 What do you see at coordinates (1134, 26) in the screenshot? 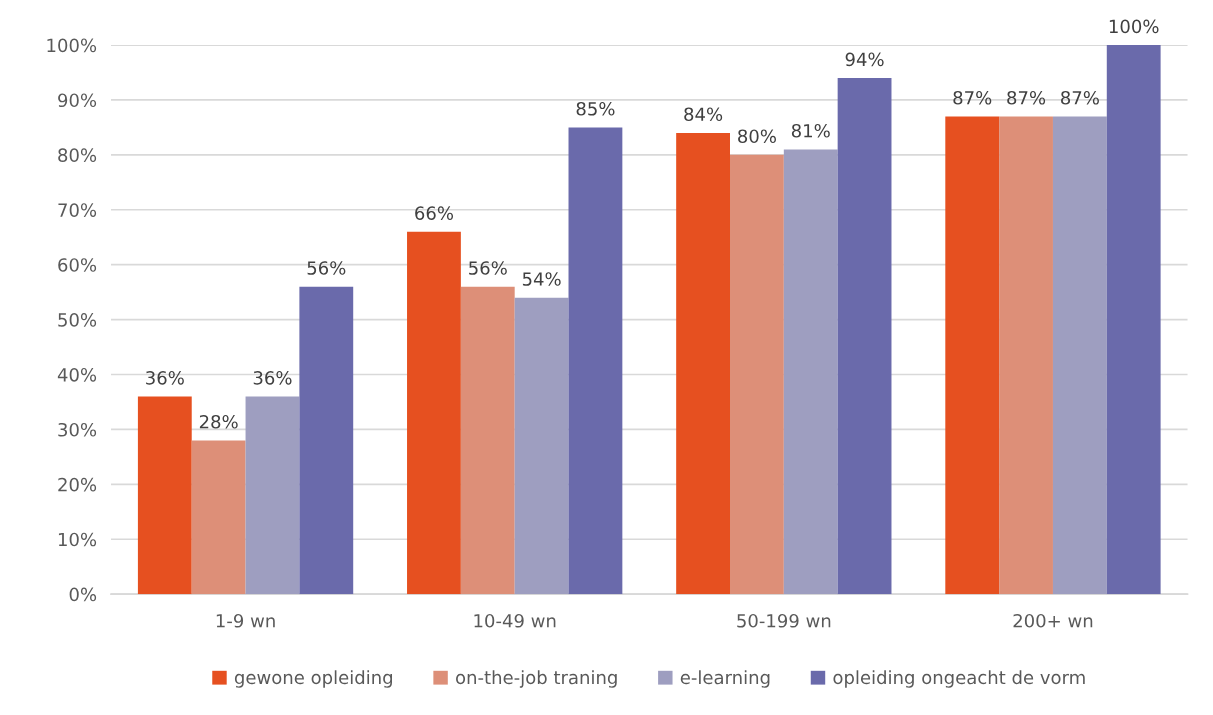
I see `data-label: 100%` at bounding box center [1134, 26].